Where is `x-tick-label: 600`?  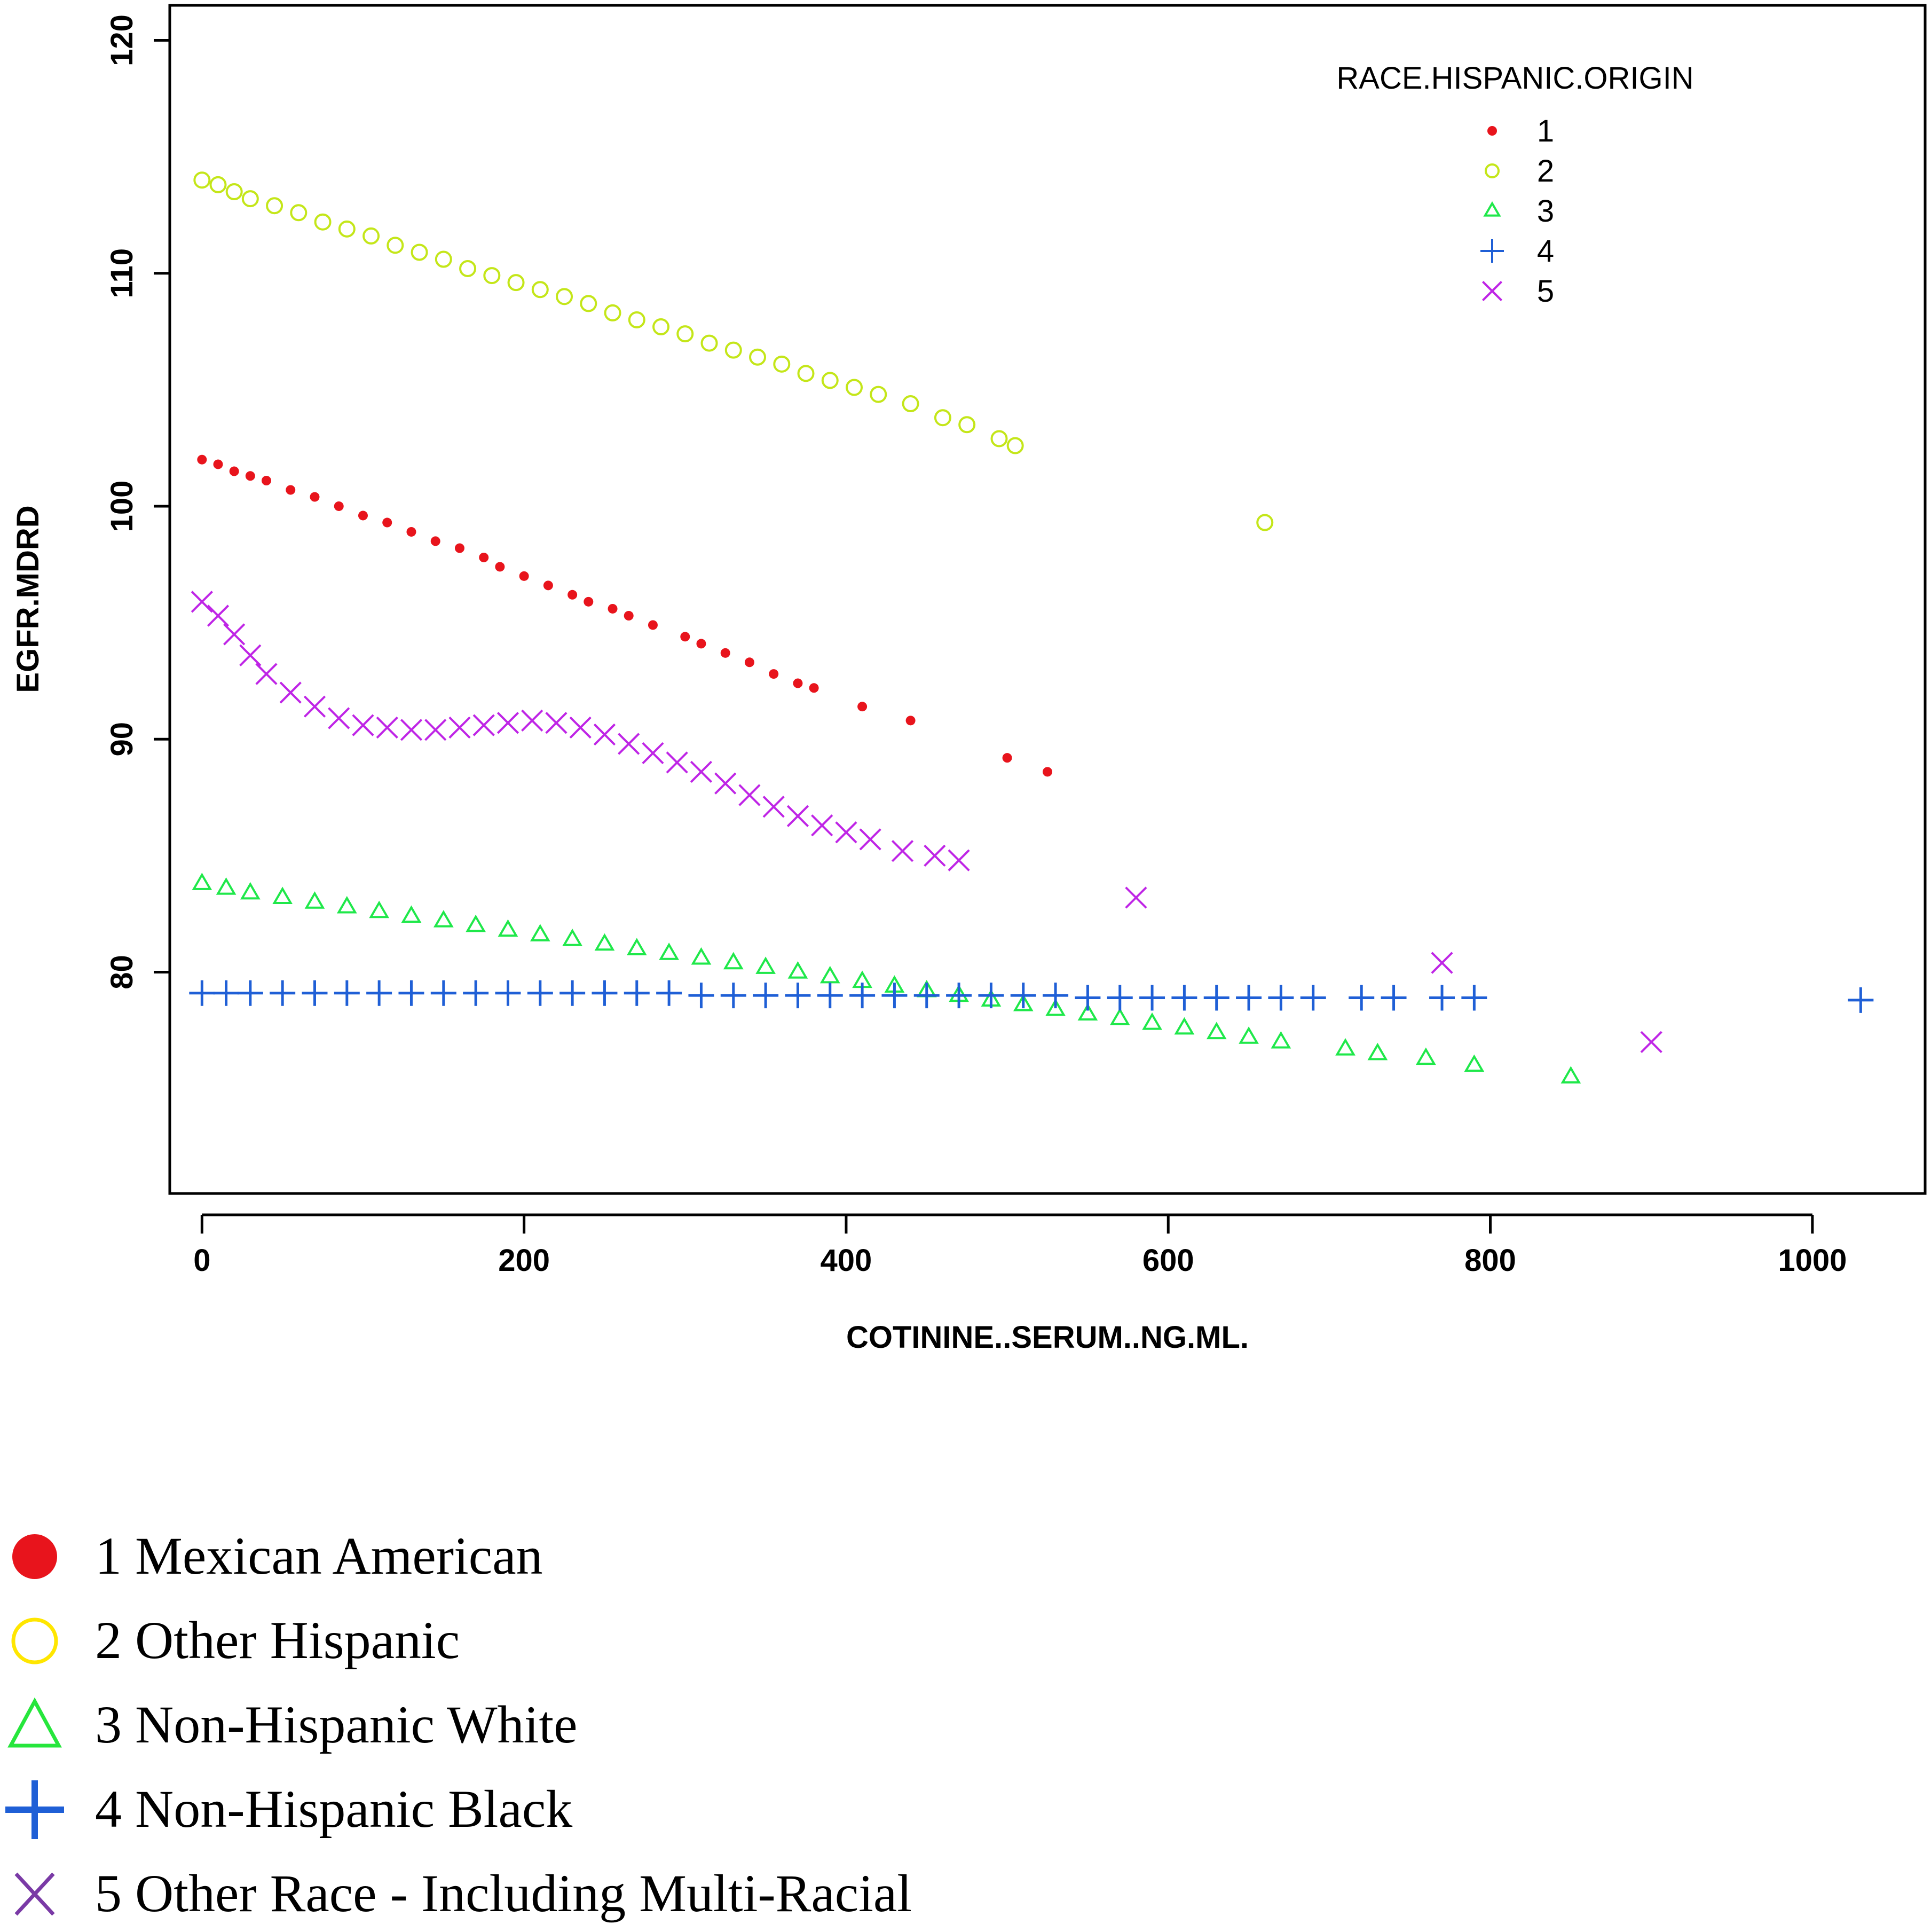
x-tick-label: 600 is located at coordinates (1168, 1261).